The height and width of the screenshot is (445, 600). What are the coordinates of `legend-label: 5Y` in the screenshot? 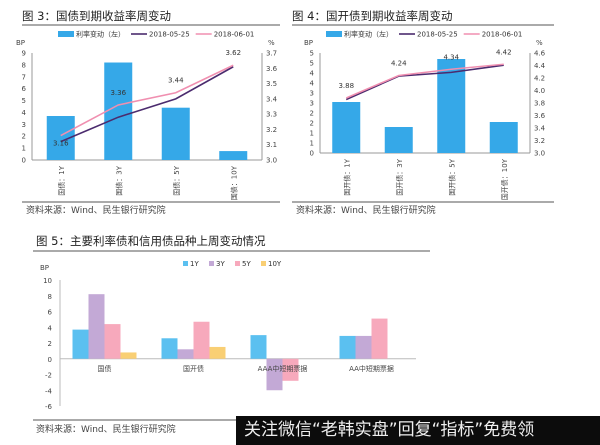 It's located at (246, 264).